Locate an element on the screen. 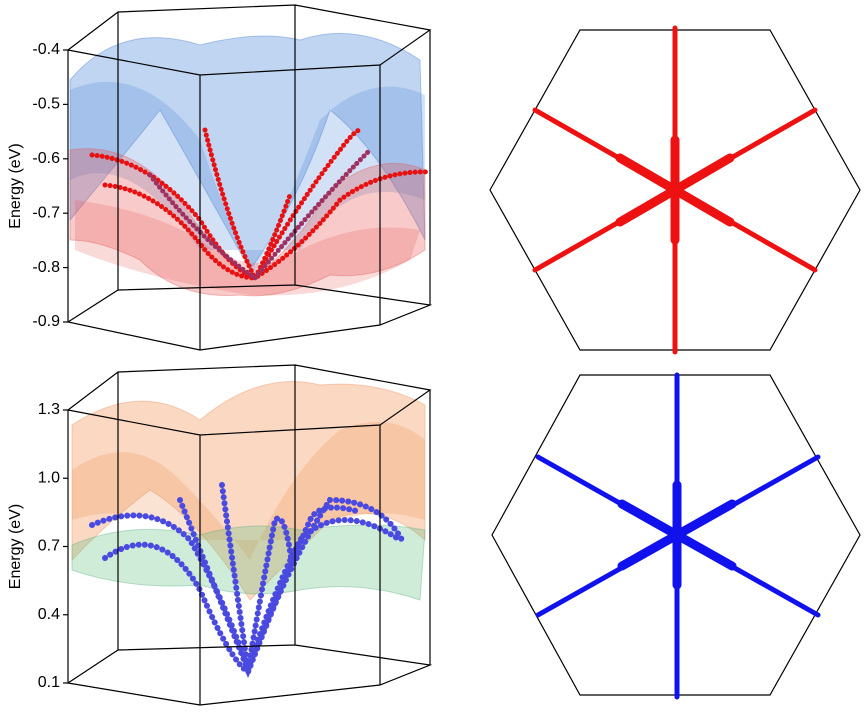 Image resolution: width=865 pixels, height=712 pixels. y-tick-label: -0.4 is located at coordinates (46, 49).